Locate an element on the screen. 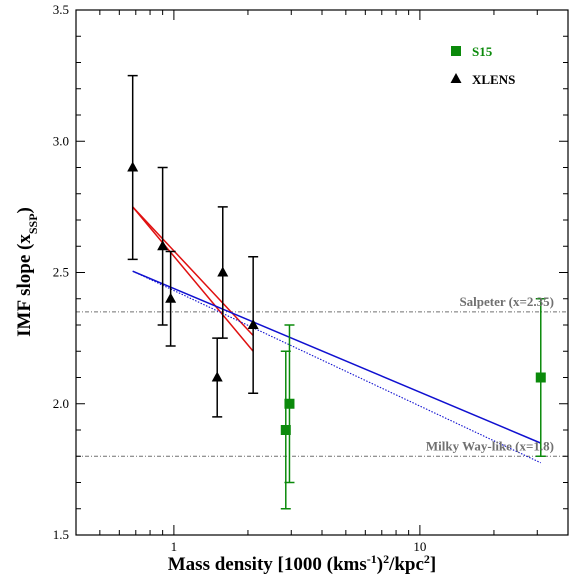 This screenshot has height=580, width=572. legend-marker-triangle is located at coordinates (456, 78).